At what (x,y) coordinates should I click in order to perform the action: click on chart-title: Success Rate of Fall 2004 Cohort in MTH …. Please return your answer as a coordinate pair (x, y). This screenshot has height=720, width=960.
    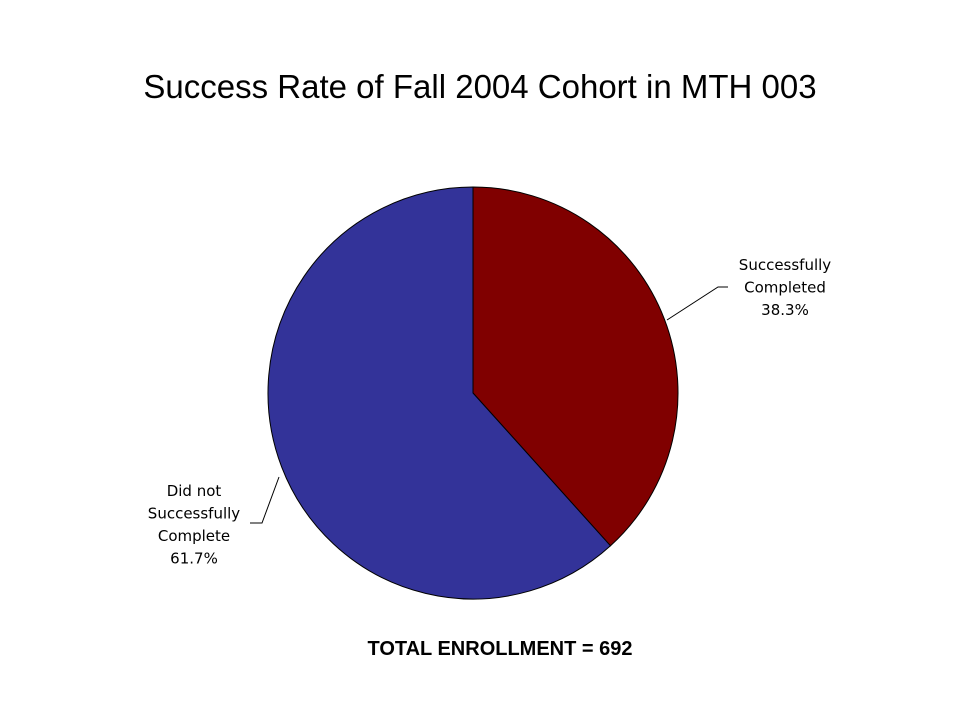
    Looking at the image, I should click on (480, 86).